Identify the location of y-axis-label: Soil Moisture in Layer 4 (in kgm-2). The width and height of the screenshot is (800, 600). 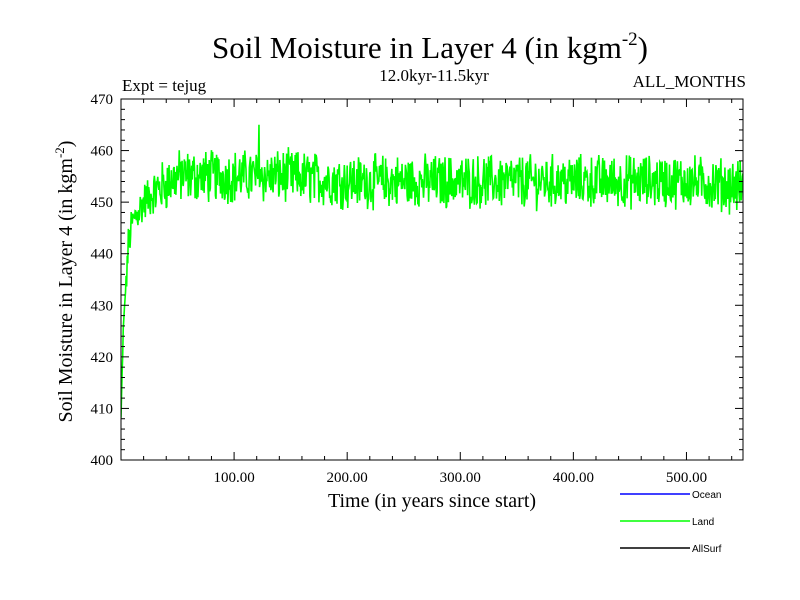
(64, 282).